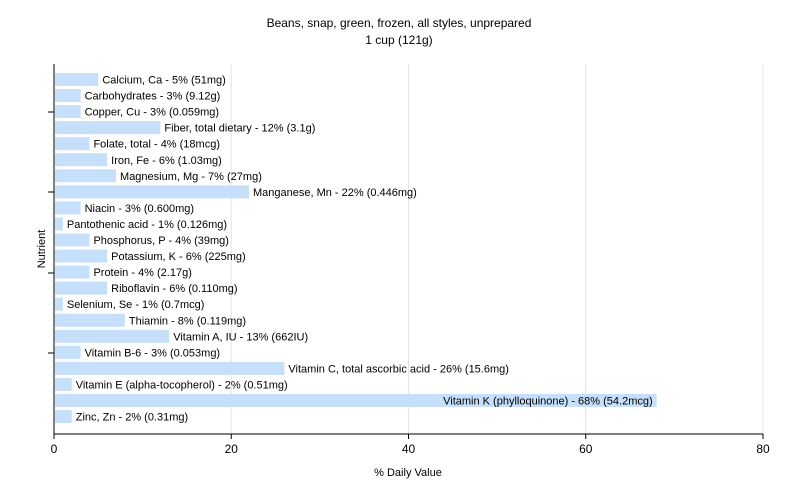  I want to click on bar-label: Vitamin B-6 - 3% (0.053mg), so click(153, 353).